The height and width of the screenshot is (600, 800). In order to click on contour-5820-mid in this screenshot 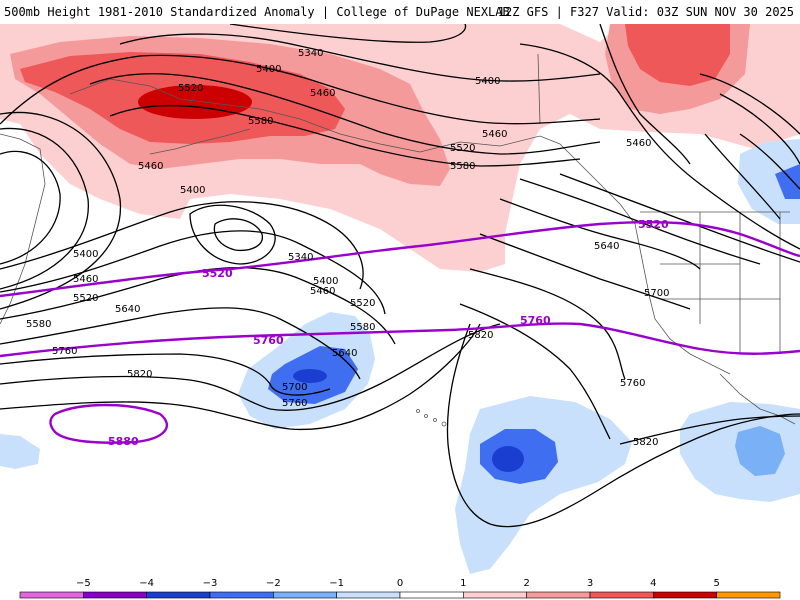, I will do `click(240, 377)`.